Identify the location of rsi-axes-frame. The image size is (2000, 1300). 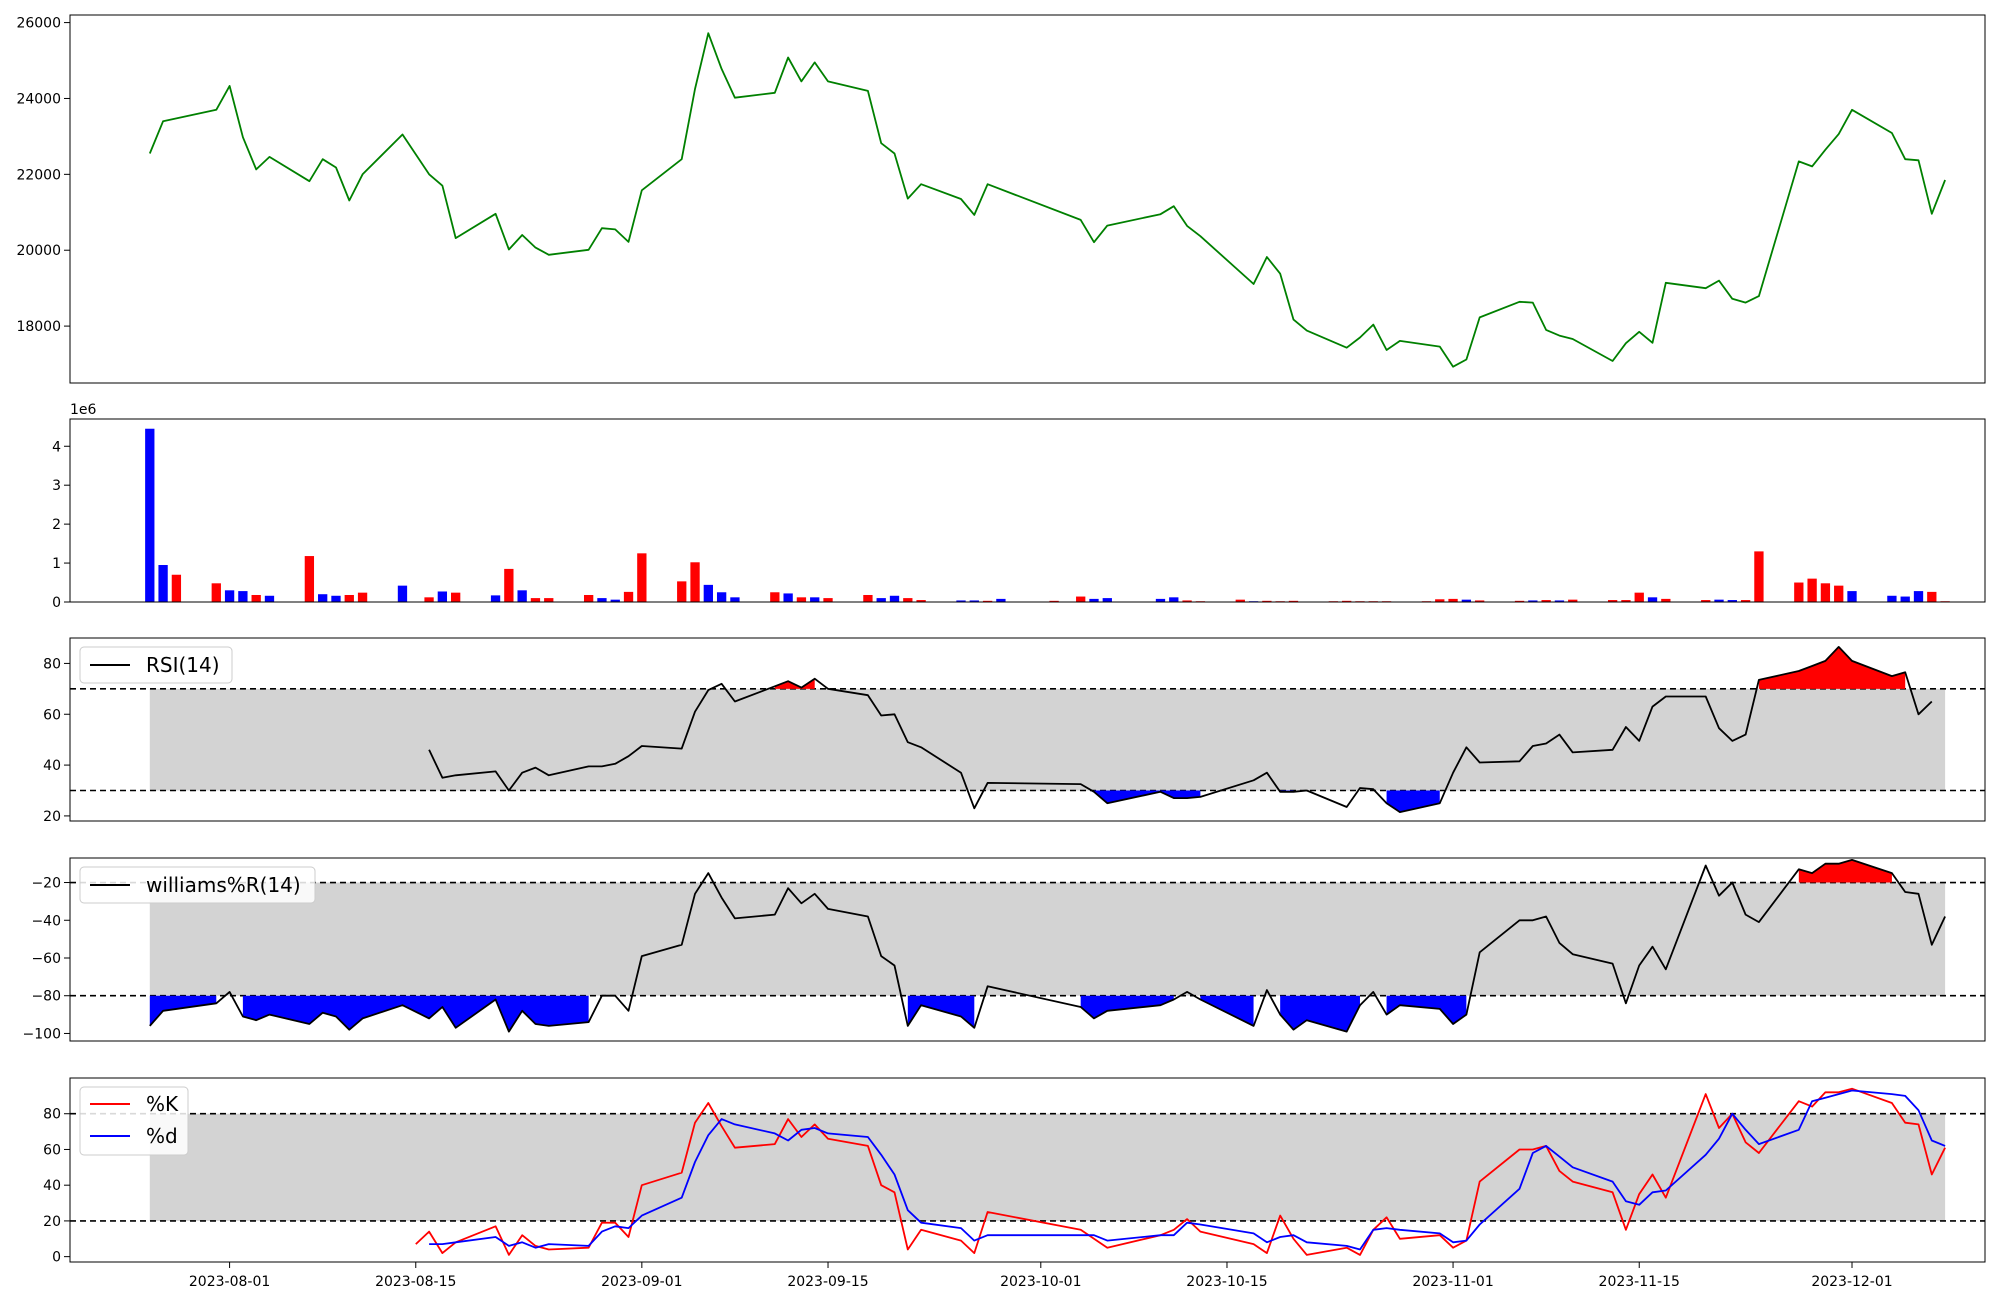
(1027, 729).